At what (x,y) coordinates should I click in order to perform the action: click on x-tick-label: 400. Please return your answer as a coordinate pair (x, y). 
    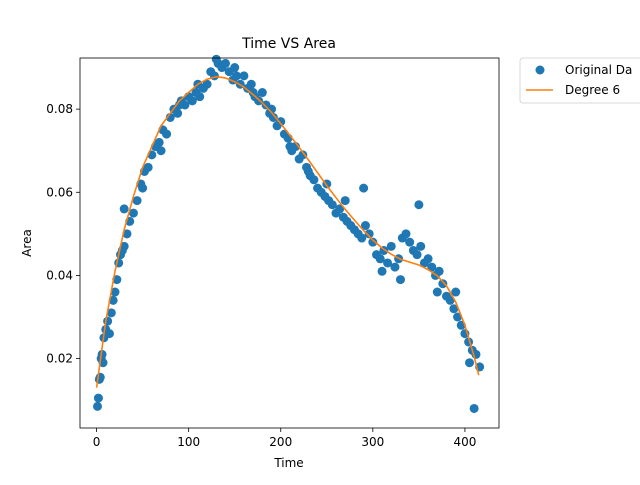
    Looking at the image, I should click on (464, 442).